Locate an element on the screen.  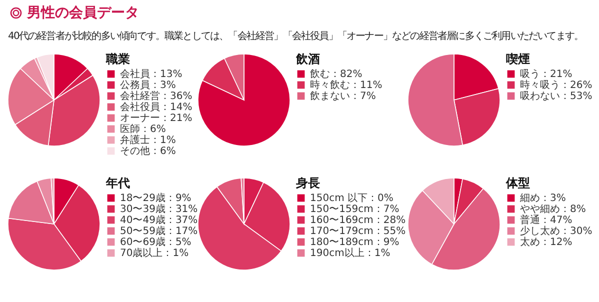
legend-label: 少し太め：30% is located at coordinates (556, 231).